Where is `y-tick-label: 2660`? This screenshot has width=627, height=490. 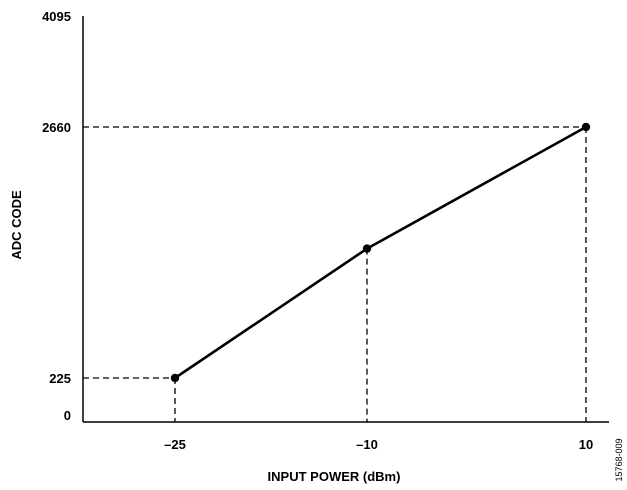 y-tick-label: 2660 is located at coordinates (56, 127).